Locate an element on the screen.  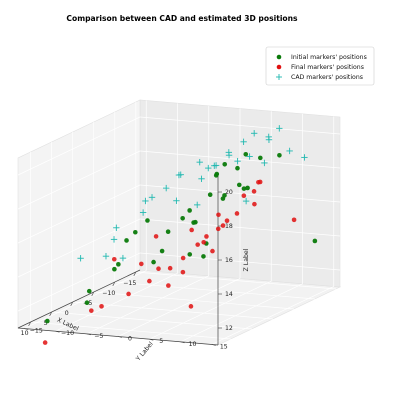
legend-frame is located at coordinates (320, 66).